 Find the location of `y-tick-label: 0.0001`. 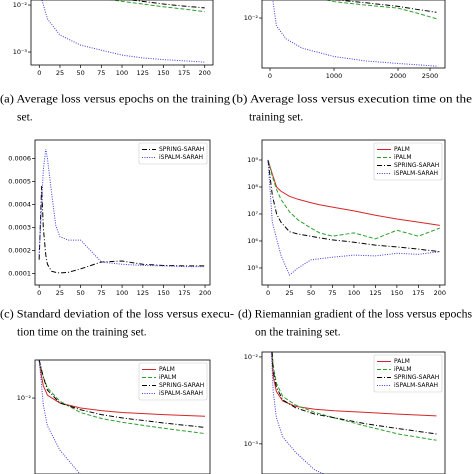

y-tick-label: 0.0001 is located at coordinates (19, 273).